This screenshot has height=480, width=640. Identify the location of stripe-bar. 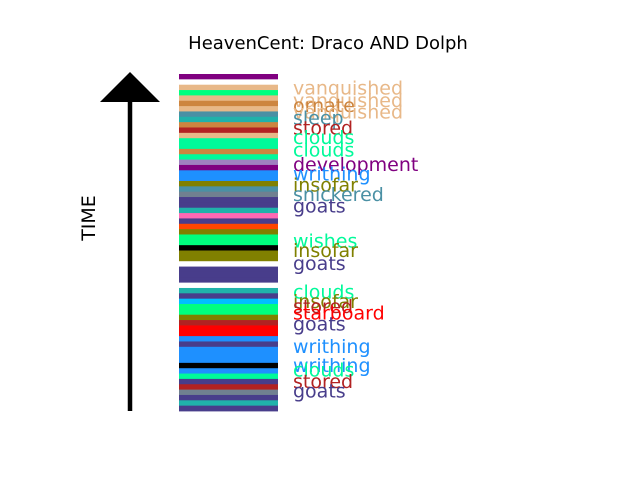
(228, 243).